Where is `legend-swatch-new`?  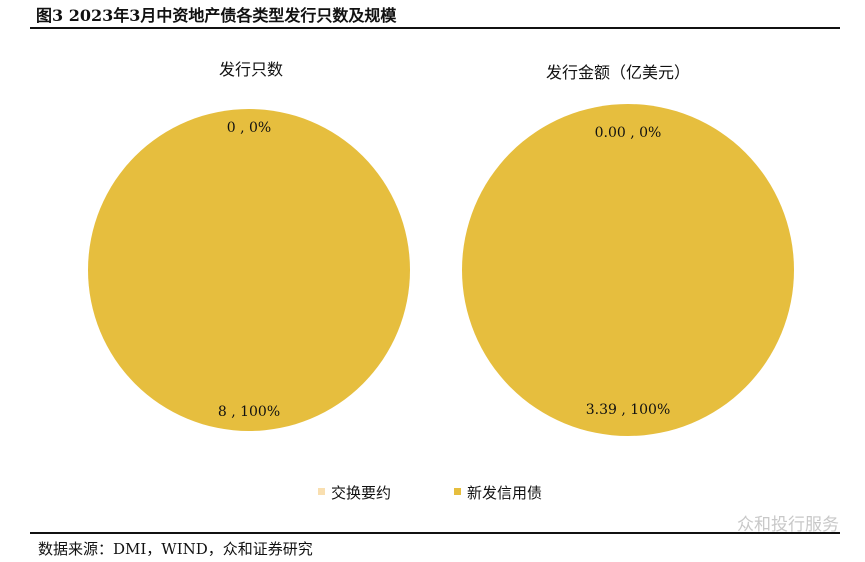 legend-swatch-new is located at coordinates (457, 491).